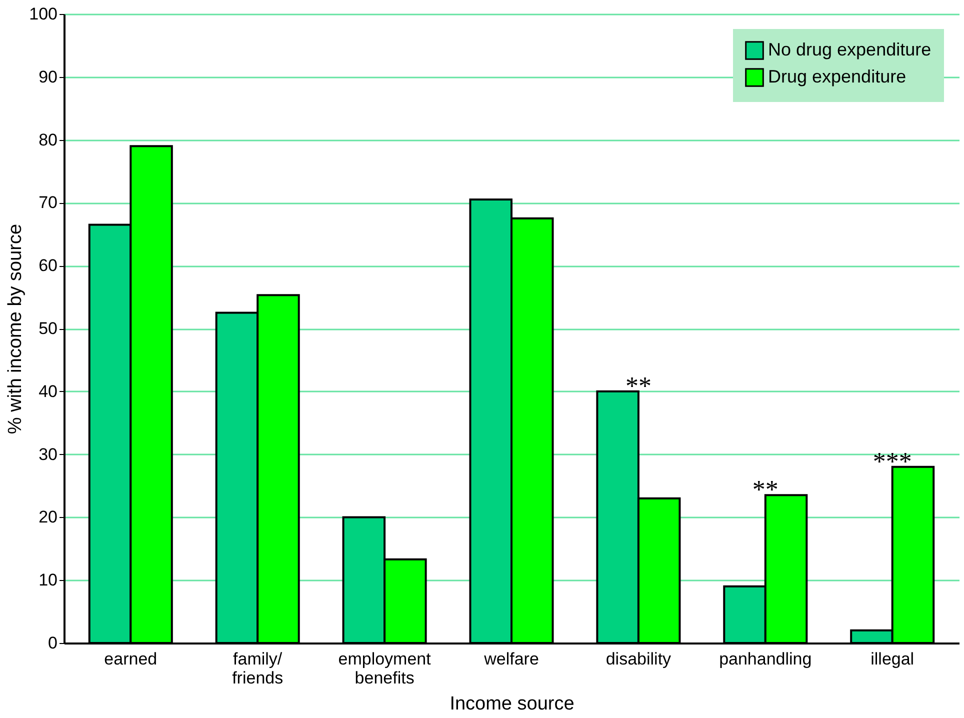  What do you see at coordinates (48, 76) in the screenshot?
I see `y-tick-label: 90` at bounding box center [48, 76].